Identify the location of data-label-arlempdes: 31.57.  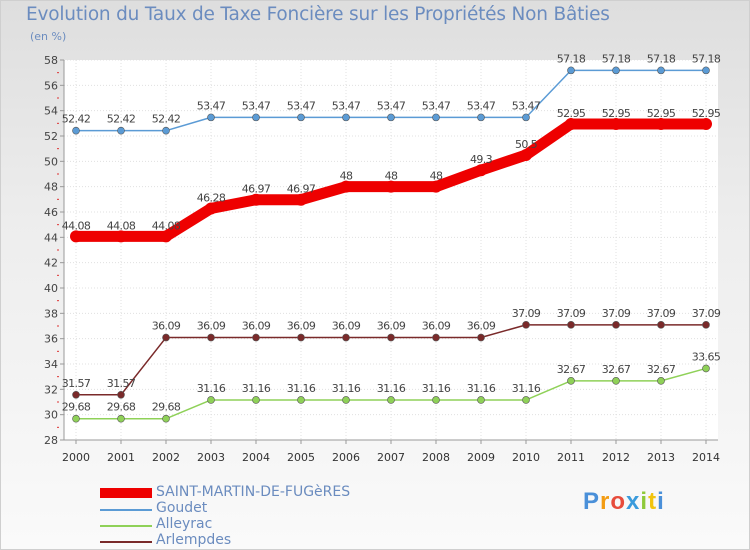
(76, 383).